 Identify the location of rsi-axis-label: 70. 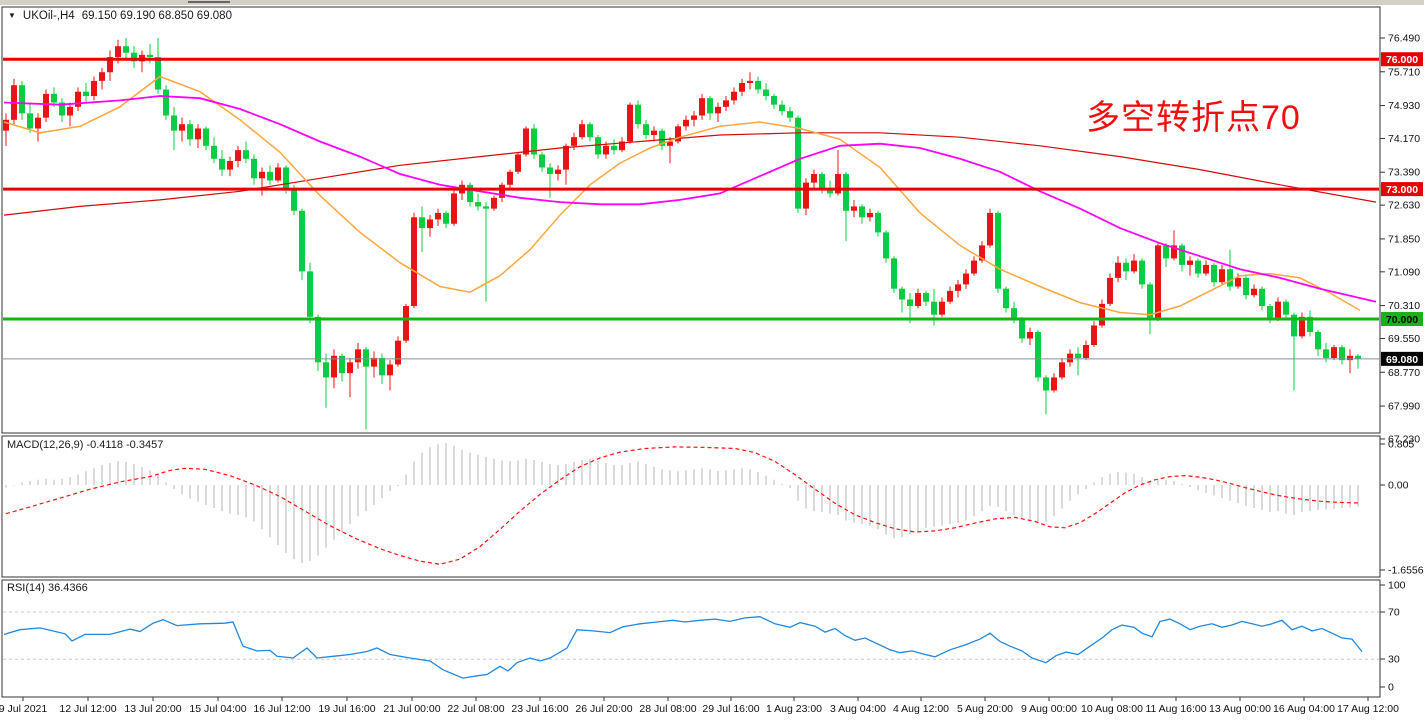
(1394, 613).